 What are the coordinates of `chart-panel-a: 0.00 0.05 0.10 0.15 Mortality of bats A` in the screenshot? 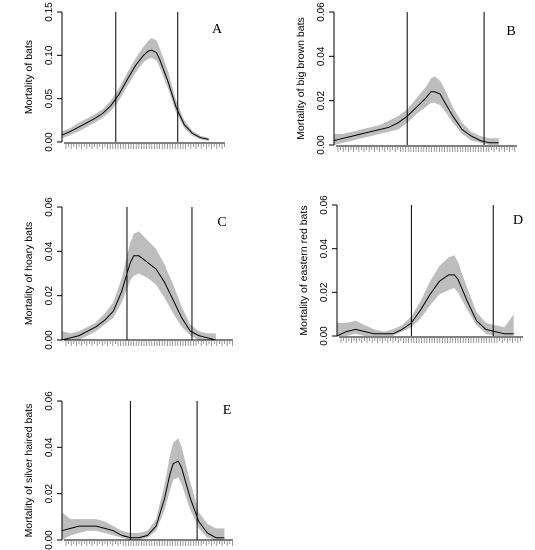 It's located at (124, 77).